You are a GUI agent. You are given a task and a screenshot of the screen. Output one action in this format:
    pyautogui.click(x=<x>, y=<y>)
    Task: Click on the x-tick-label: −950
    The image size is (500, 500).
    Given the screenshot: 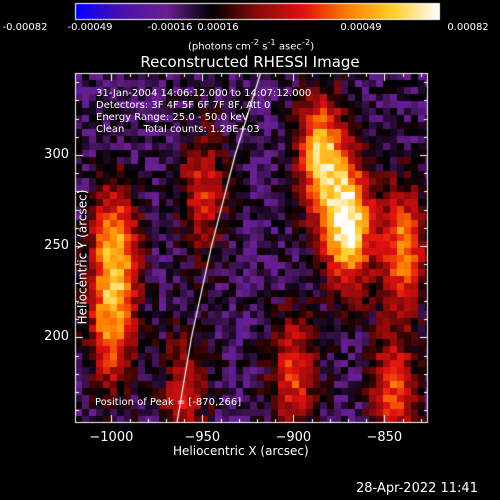 What is the action you would take?
    pyautogui.click(x=202, y=437)
    